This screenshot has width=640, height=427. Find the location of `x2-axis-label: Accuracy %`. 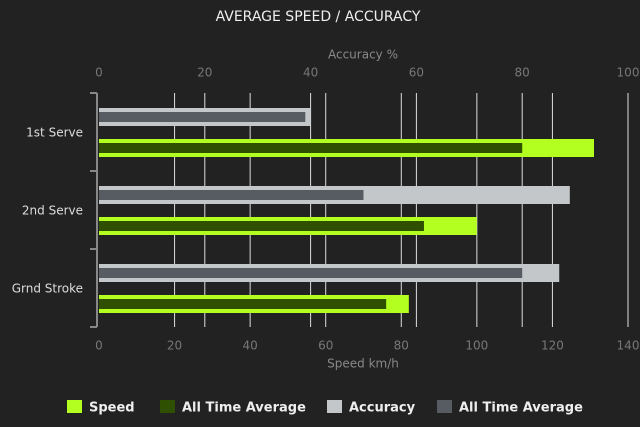

x2-axis-label: Accuracy % is located at coordinates (363, 55).